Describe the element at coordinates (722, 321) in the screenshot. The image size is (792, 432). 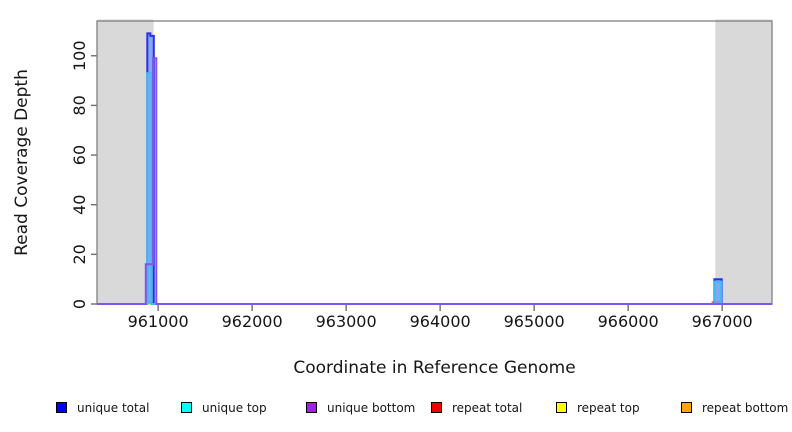
I see `x-tick-label: 967000` at that location.